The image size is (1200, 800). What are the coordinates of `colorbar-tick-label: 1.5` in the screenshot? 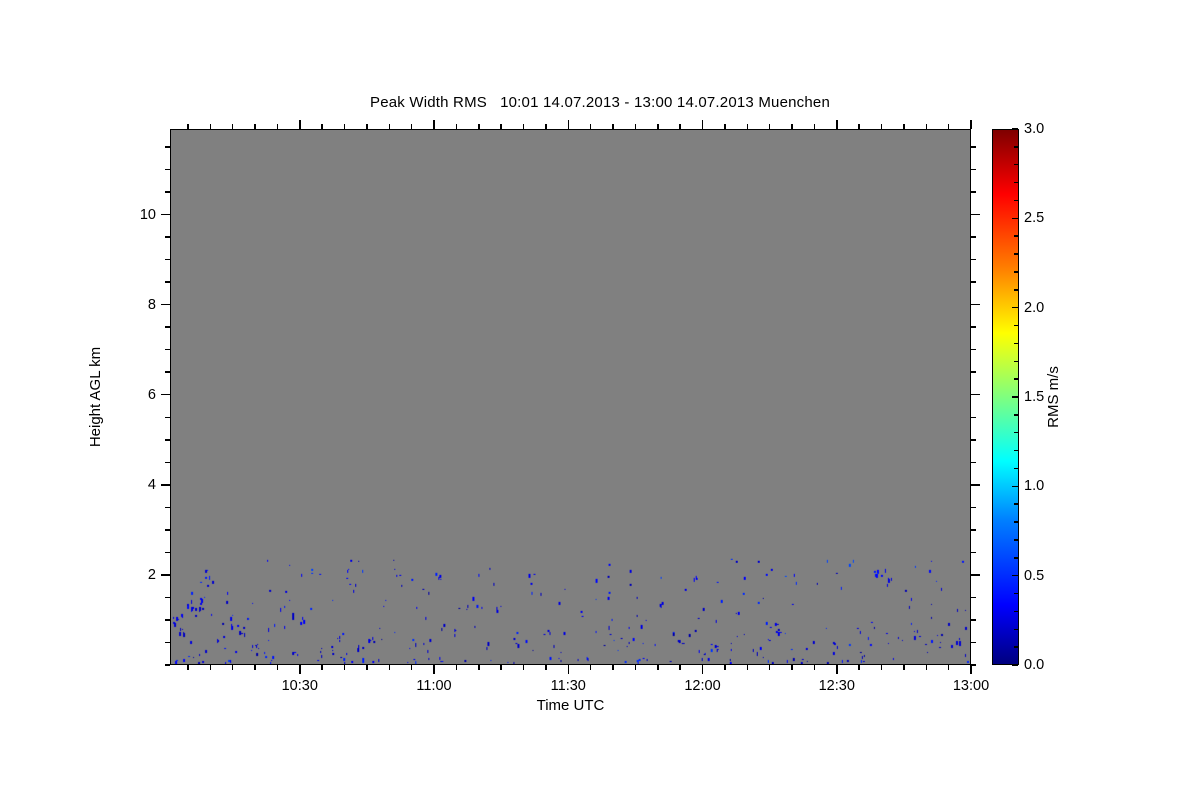 It's located at (1034, 397).